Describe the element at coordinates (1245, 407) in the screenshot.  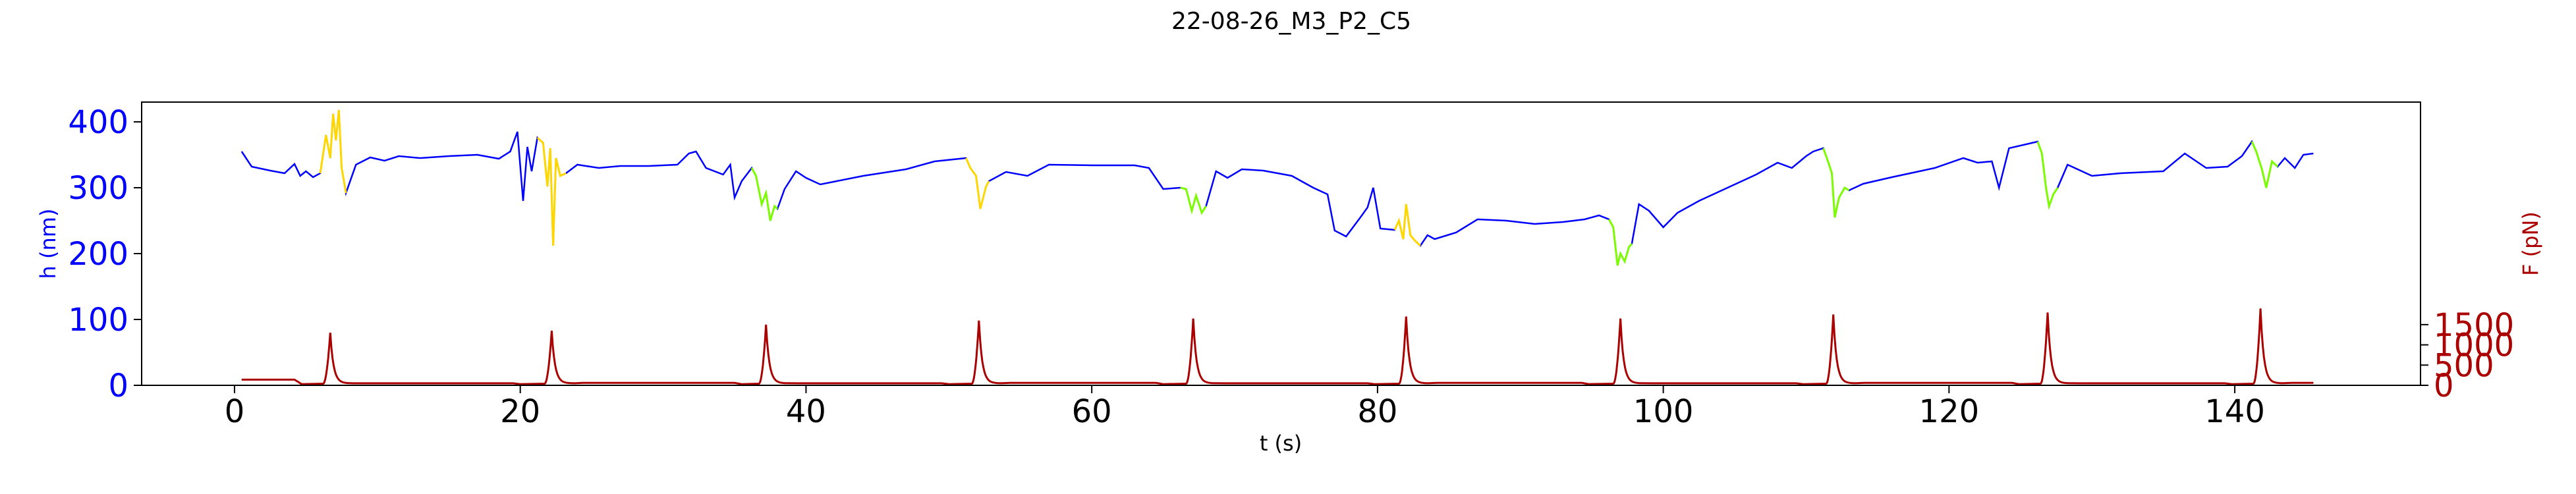
I see `x-axis: 0 20 40 60 80 100 120 140` at that location.